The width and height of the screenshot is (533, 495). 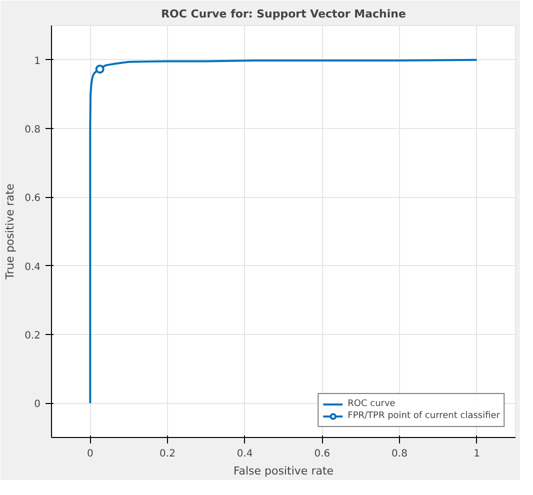 What do you see at coordinates (32, 267) in the screenshot?
I see `y-tick-label: 0.4` at bounding box center [32, 267].